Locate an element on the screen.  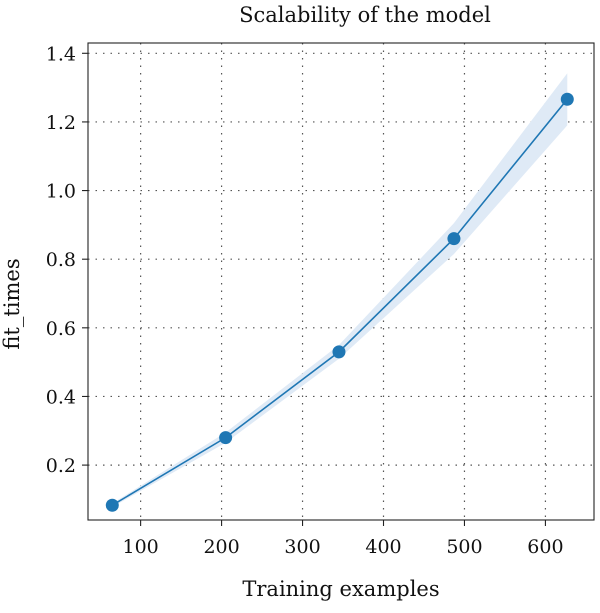
y-tick-label: 1.2 is located at coordinates (61, 123).